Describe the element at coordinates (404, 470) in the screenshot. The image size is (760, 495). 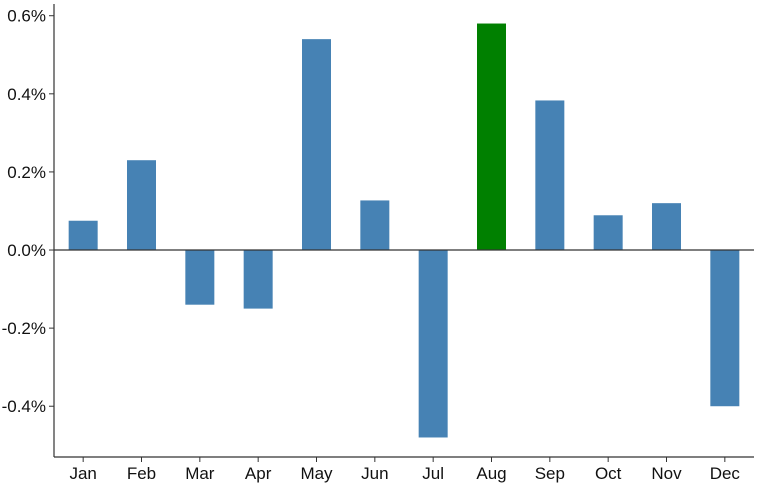
I see `x-ticks-group: Jan Feb Mar Apr May Jun Jul Aug Sep Oct Nov Dec` at that location.